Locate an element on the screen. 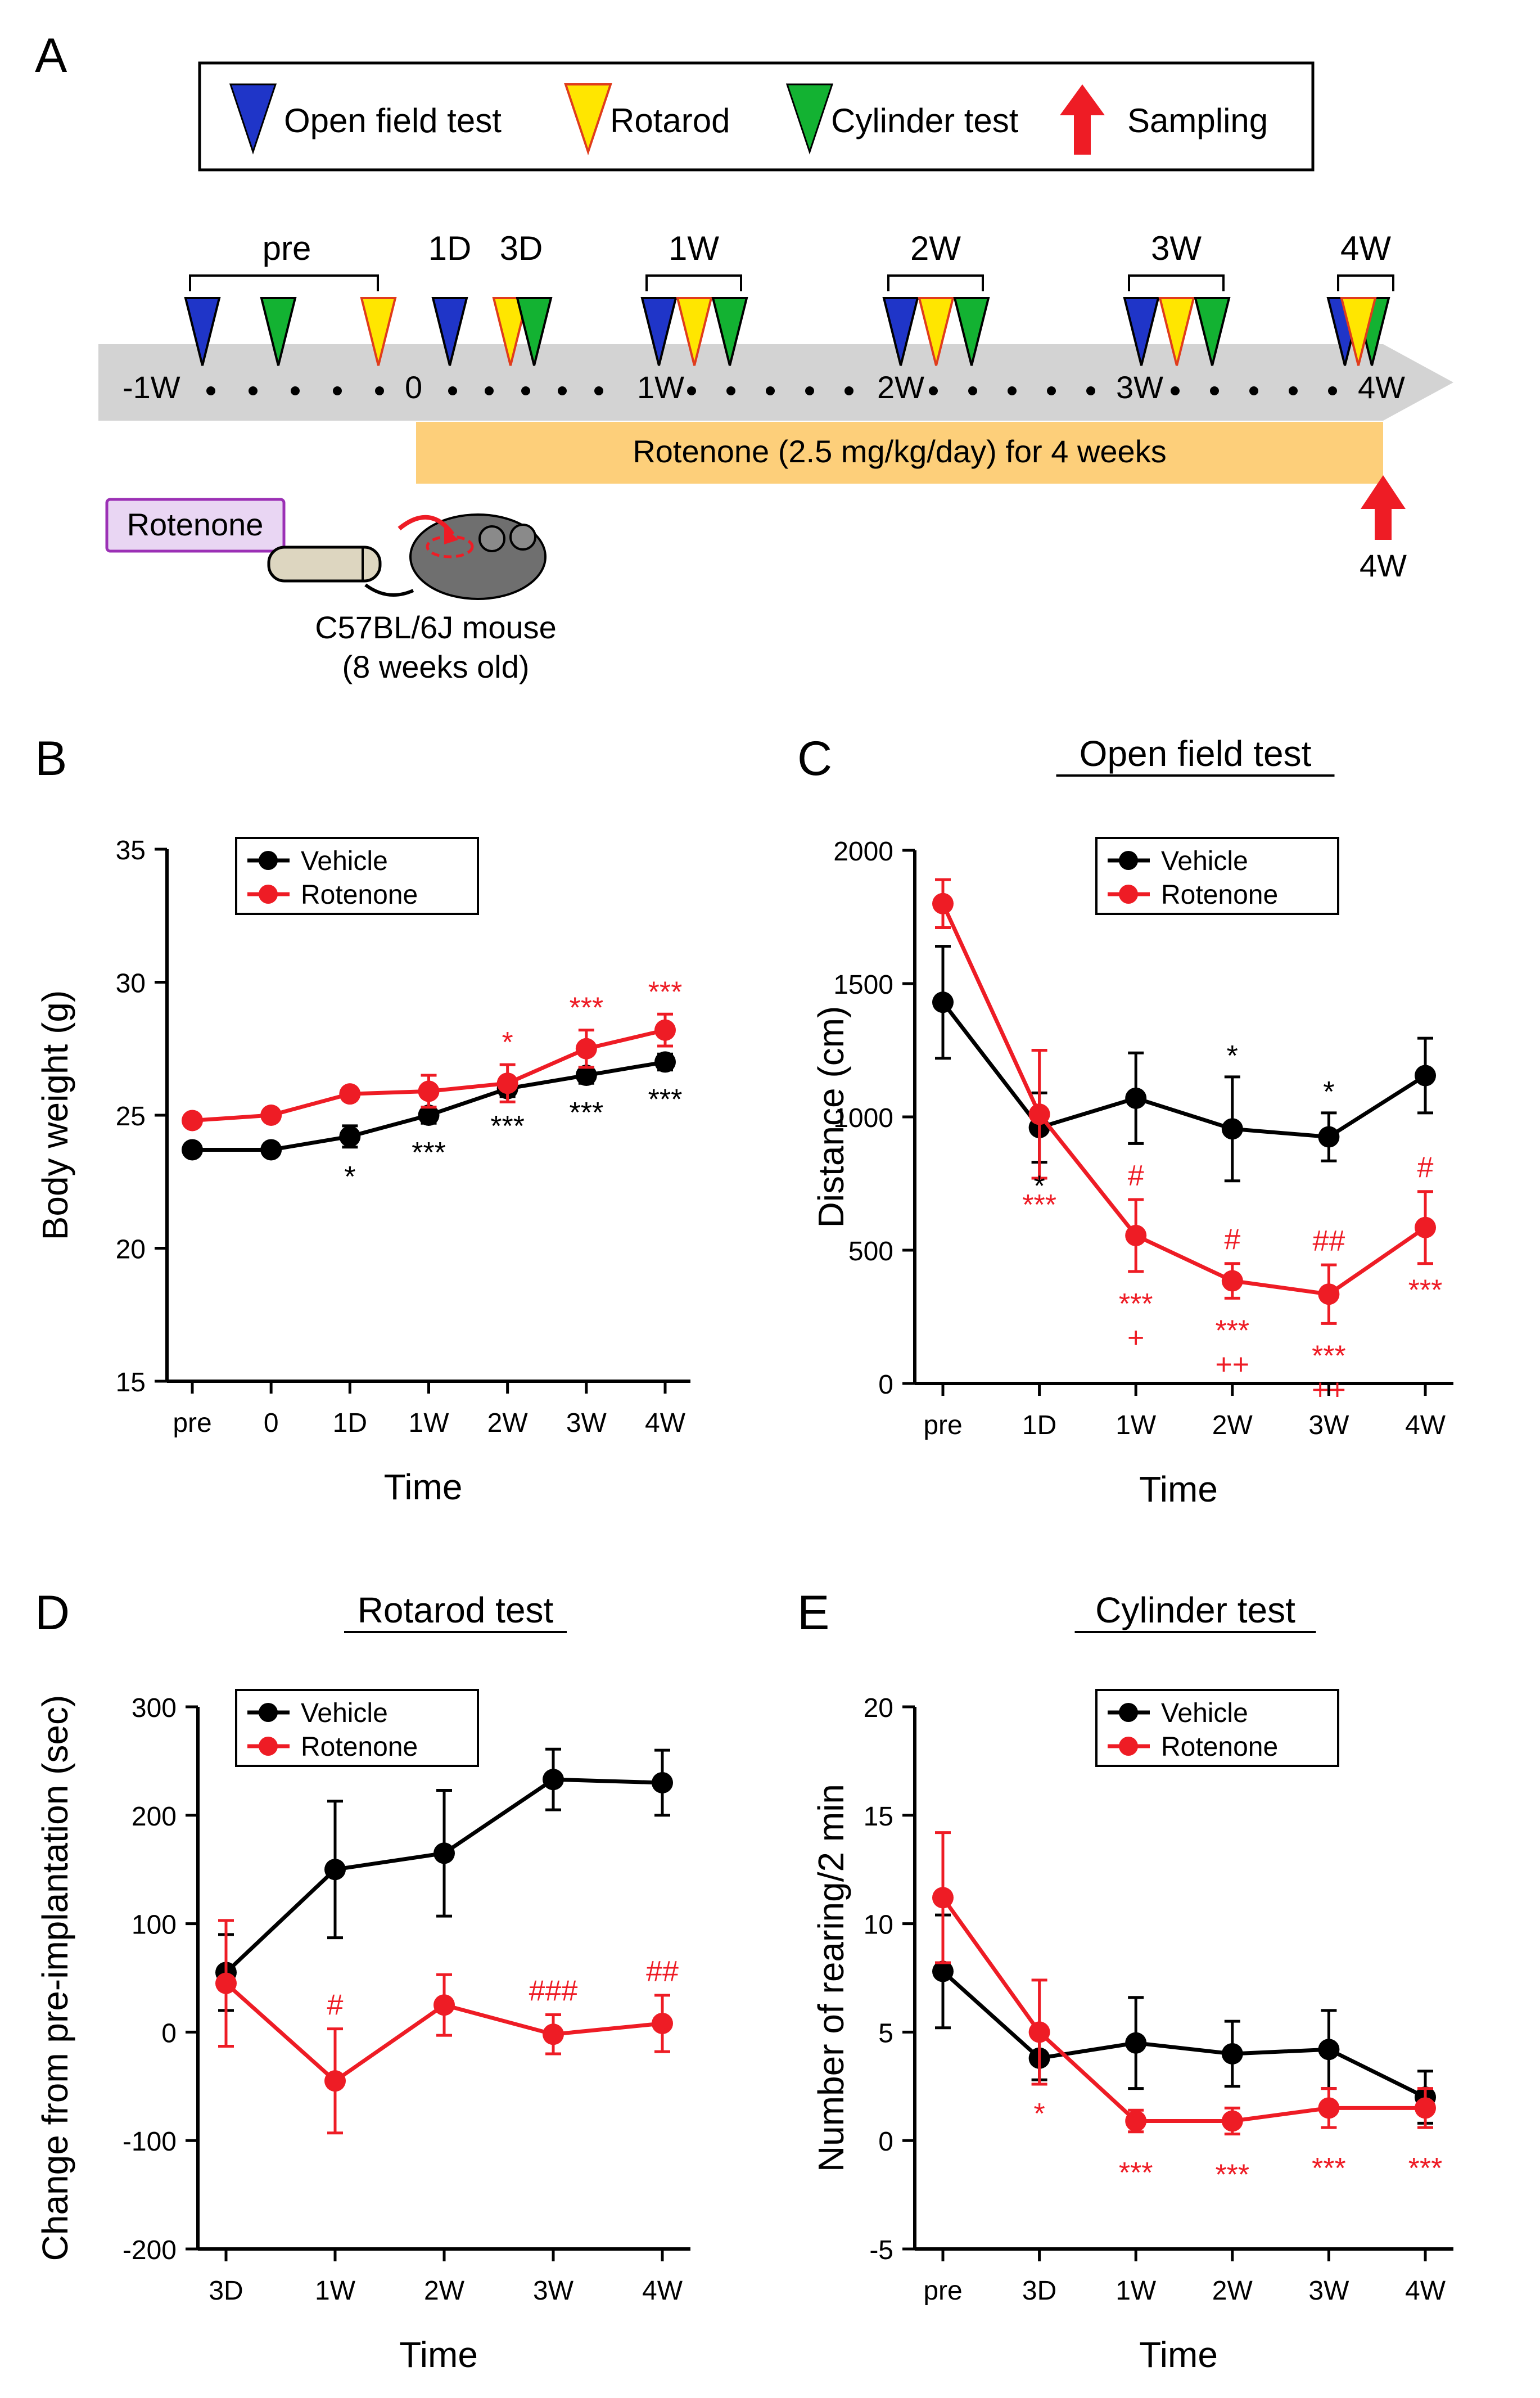  mouse-ear is located at coordinates (491, 538).